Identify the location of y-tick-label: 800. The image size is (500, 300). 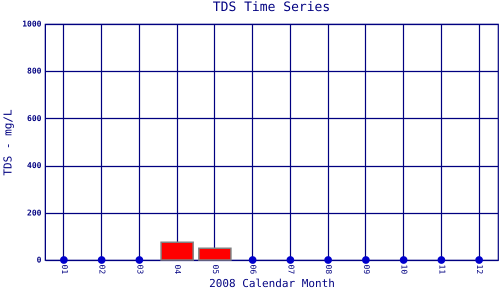
(34, 71).